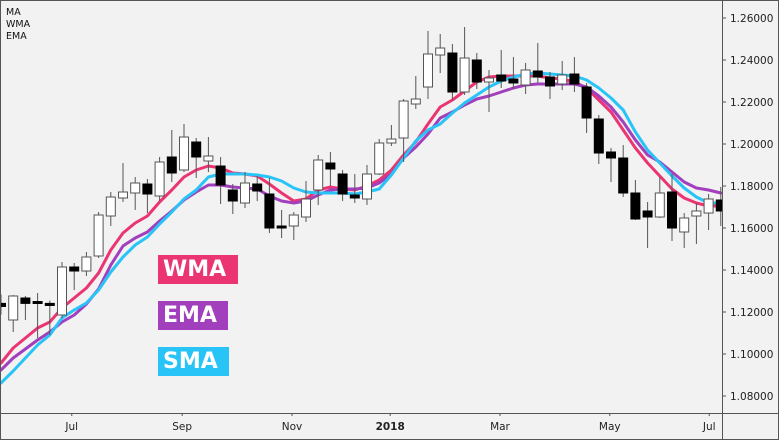 This screenshot has width=779, height=440. I want to click on sma-label-tag: SMA, so click(193, 361).